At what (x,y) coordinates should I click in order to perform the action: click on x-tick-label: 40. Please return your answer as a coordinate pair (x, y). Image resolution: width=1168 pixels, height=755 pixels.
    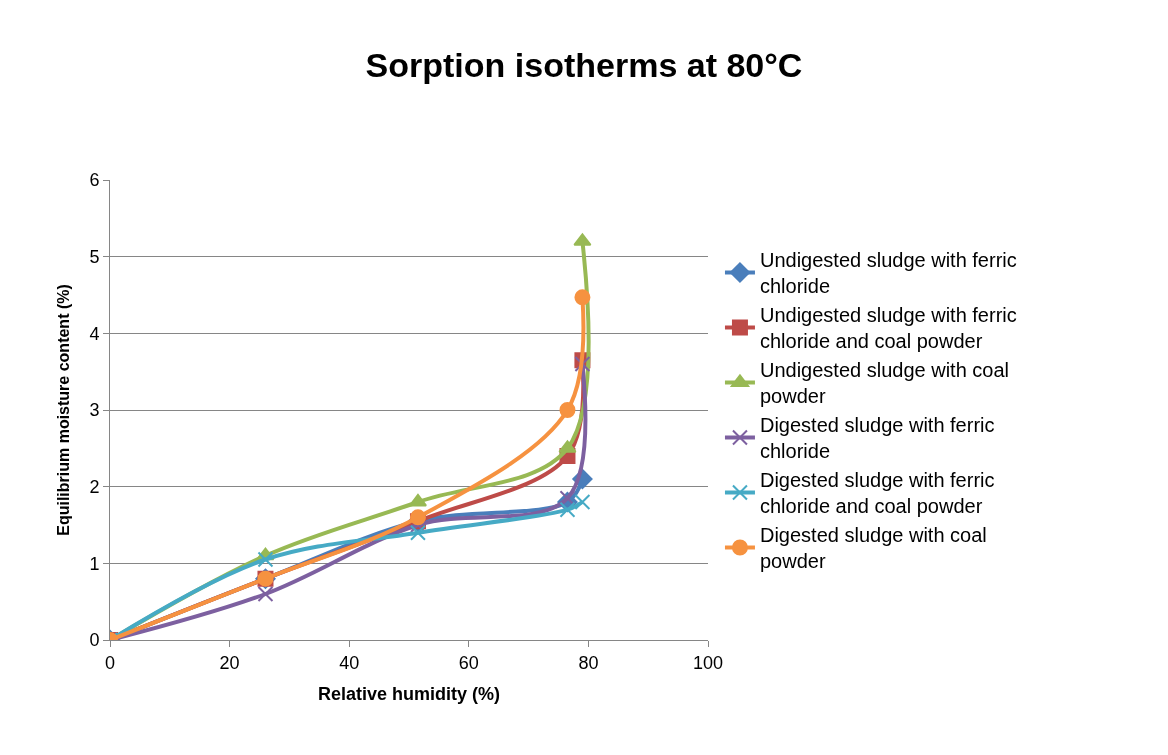
    Looking at the image, I should click on (349, 662).